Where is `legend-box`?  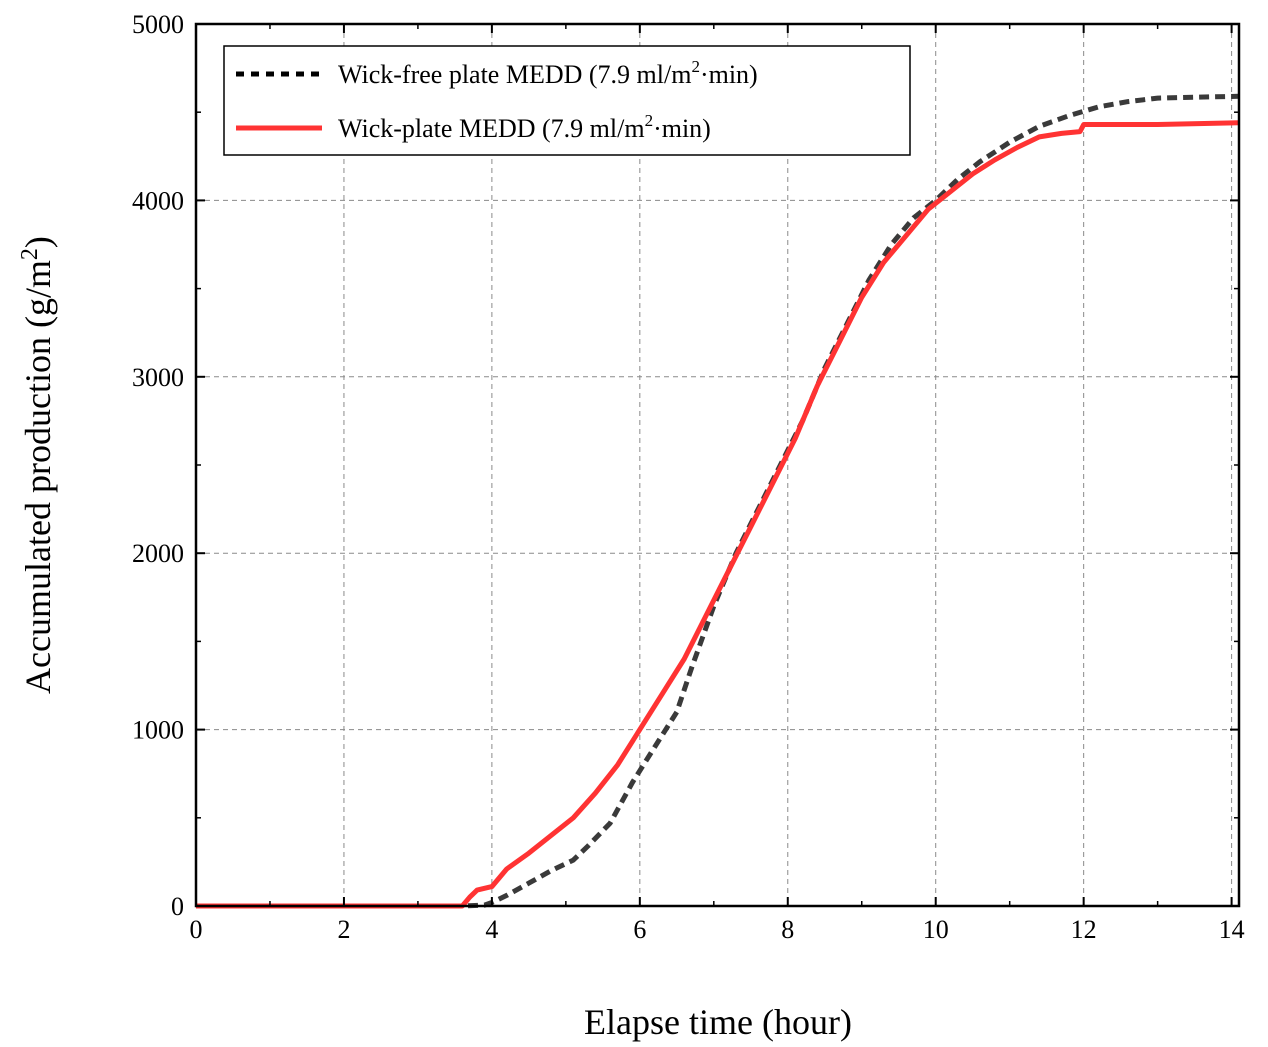
legend-box is located at coordinates (567, 100).